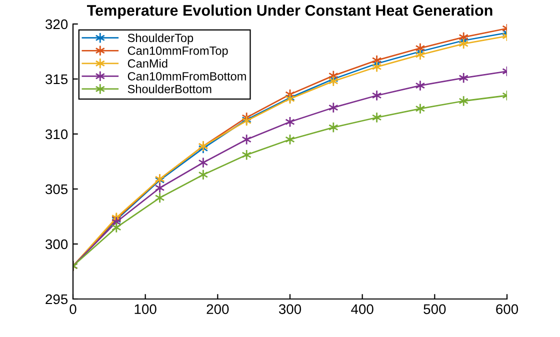 The height and width of the screenshot is (337, 560). I want to click on y-tick-label: 300, so click(57, 244).